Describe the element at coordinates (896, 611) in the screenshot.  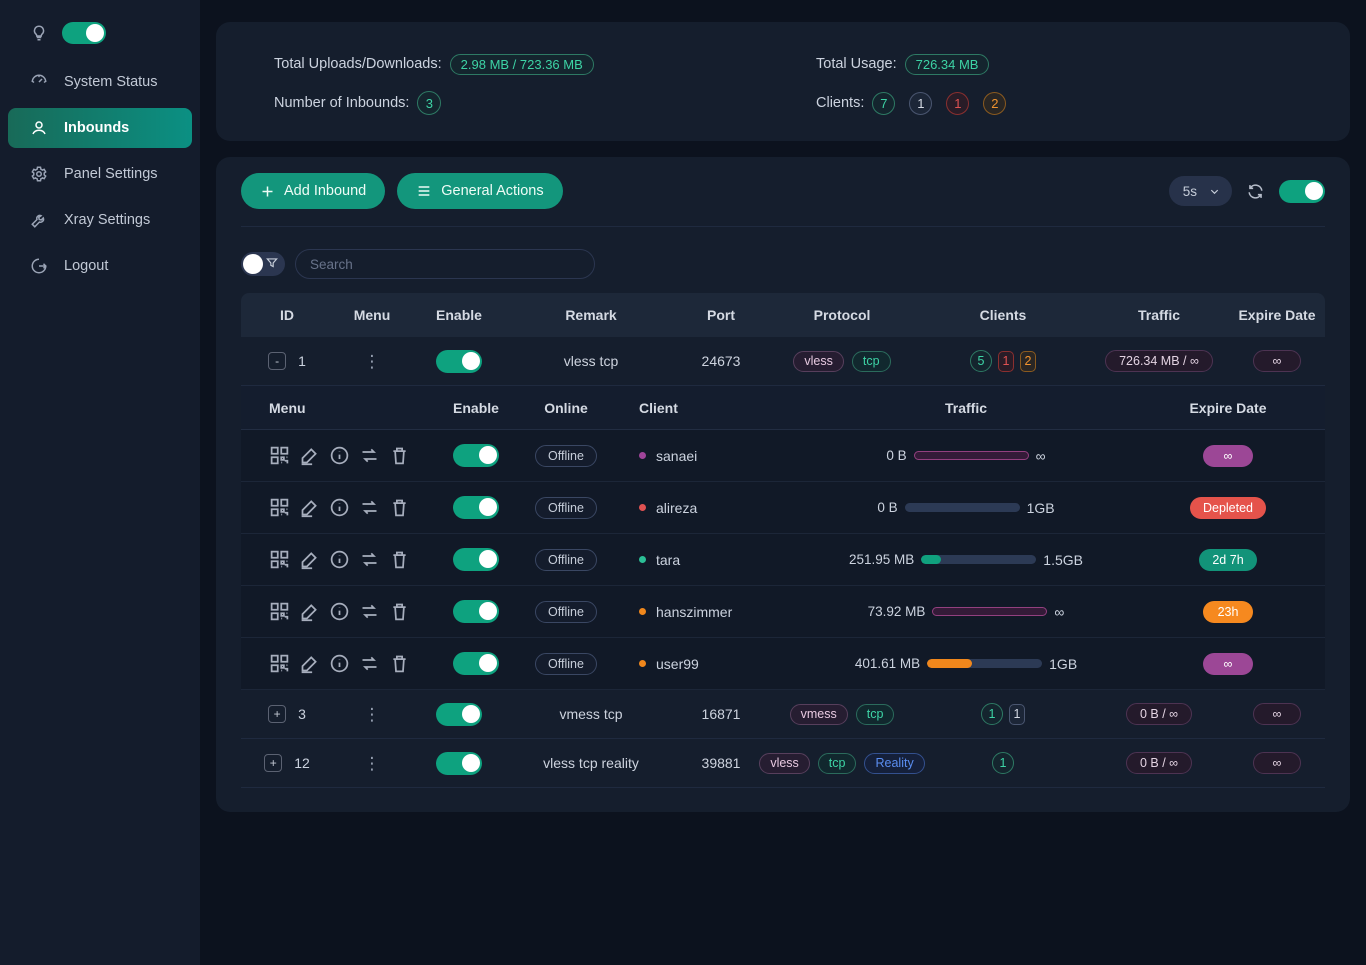
I see `traffic-used: 73.92 MB` at that location.